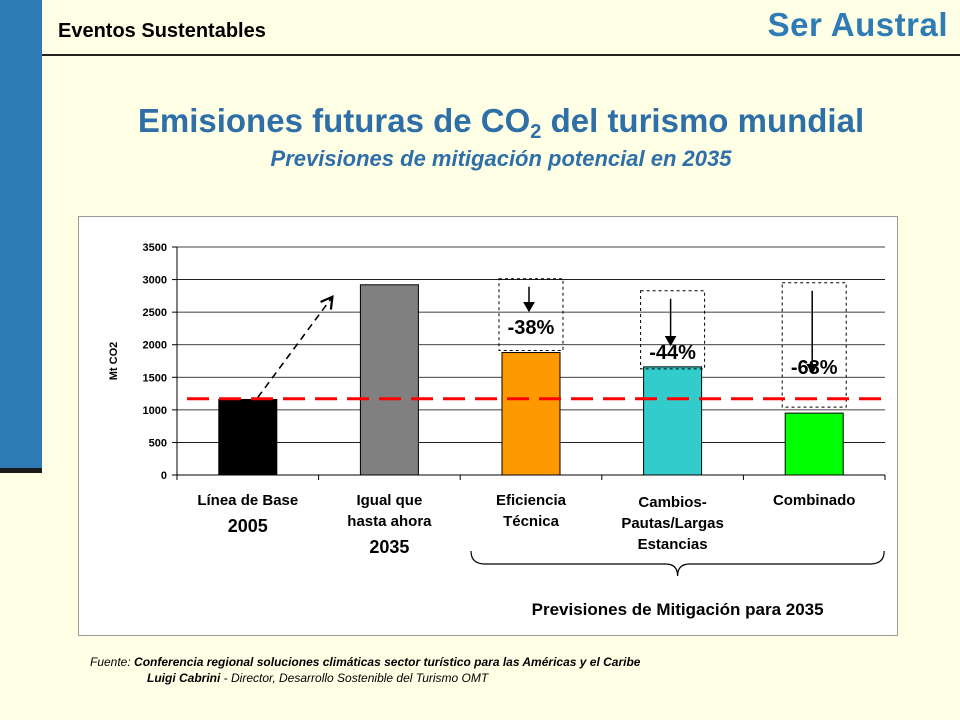 This screenshot has height=720, width=960. What do you see at coordinates (247, 500) in the screenshot?
I see `category-label: Línea de Base` at bounding box center [247, 500].